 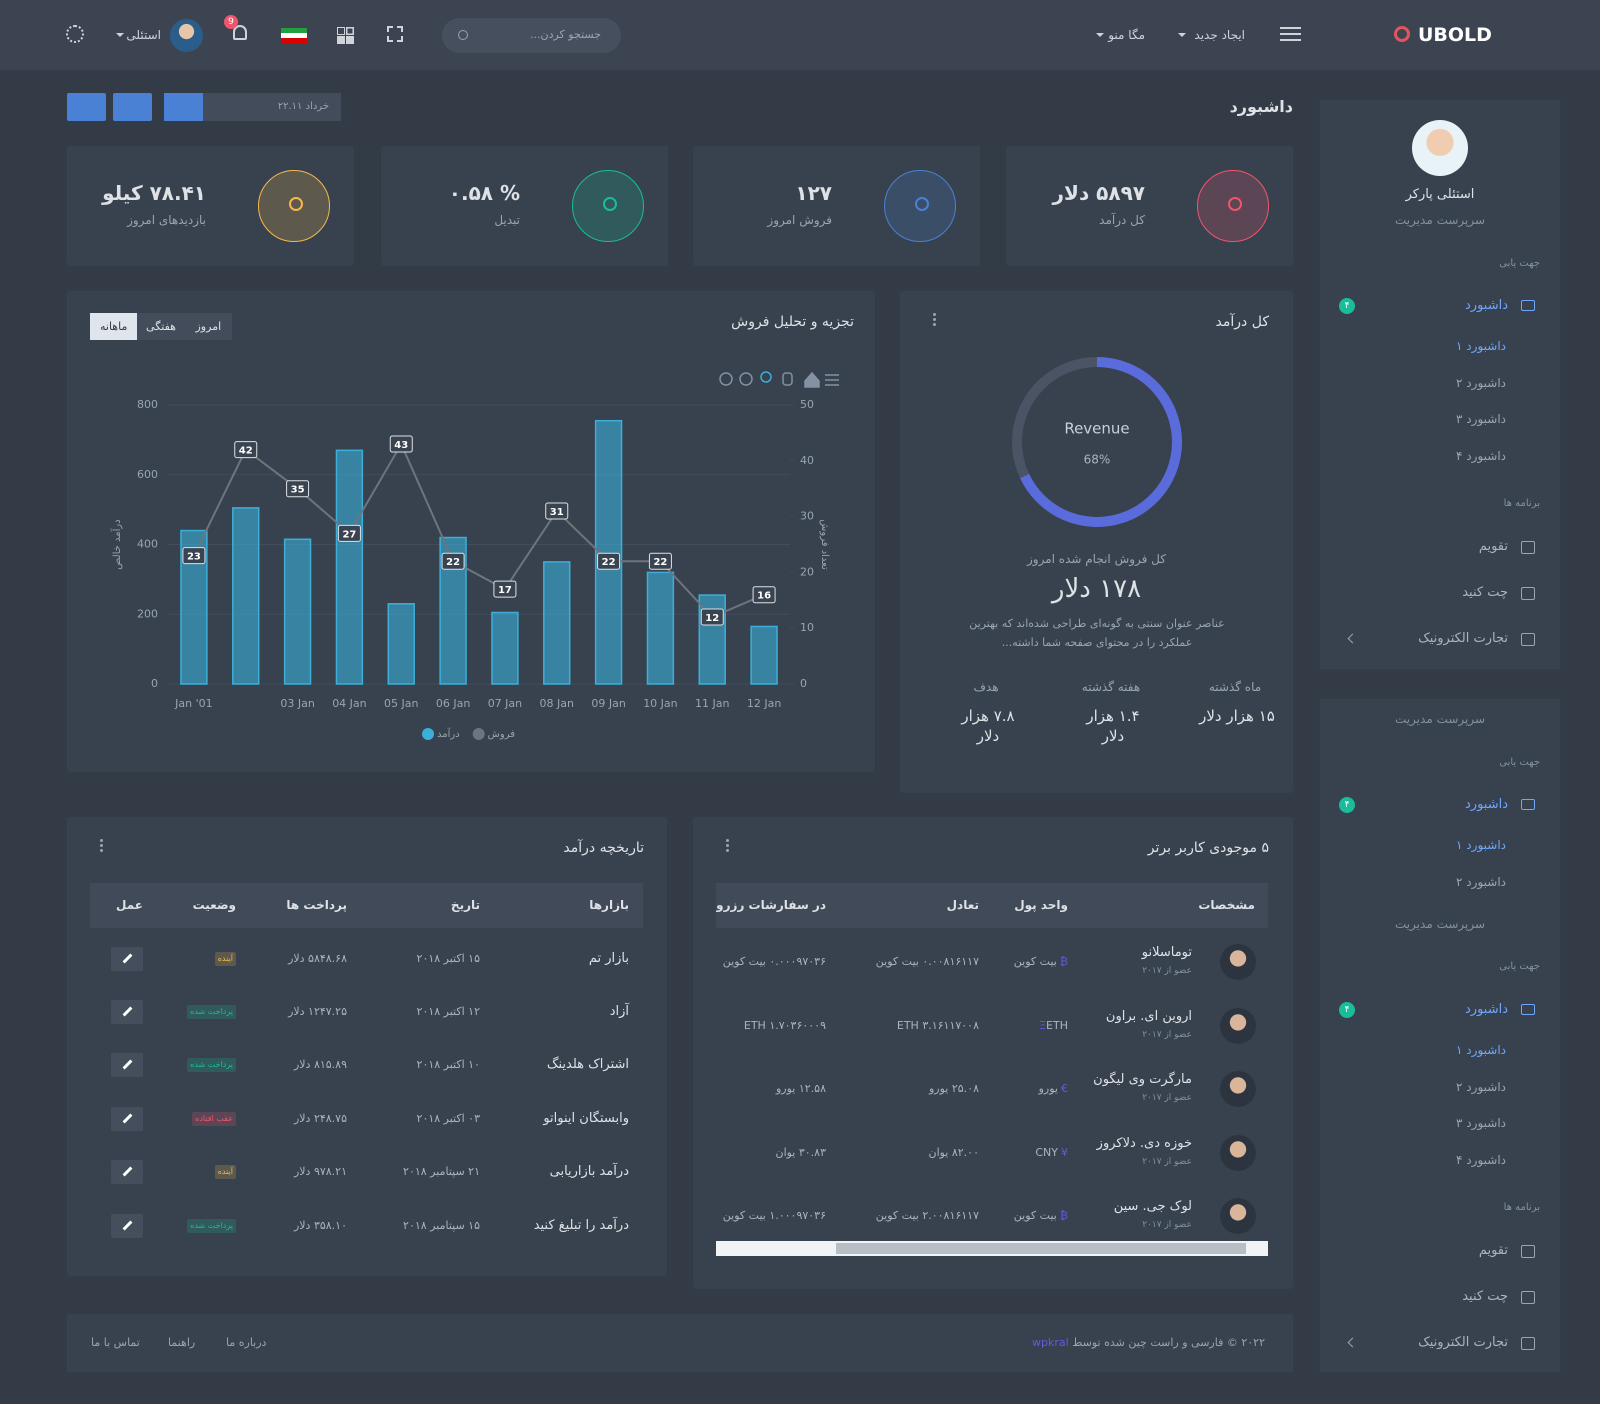 I want to click on donut-arc, so click(x=1101, y=442).